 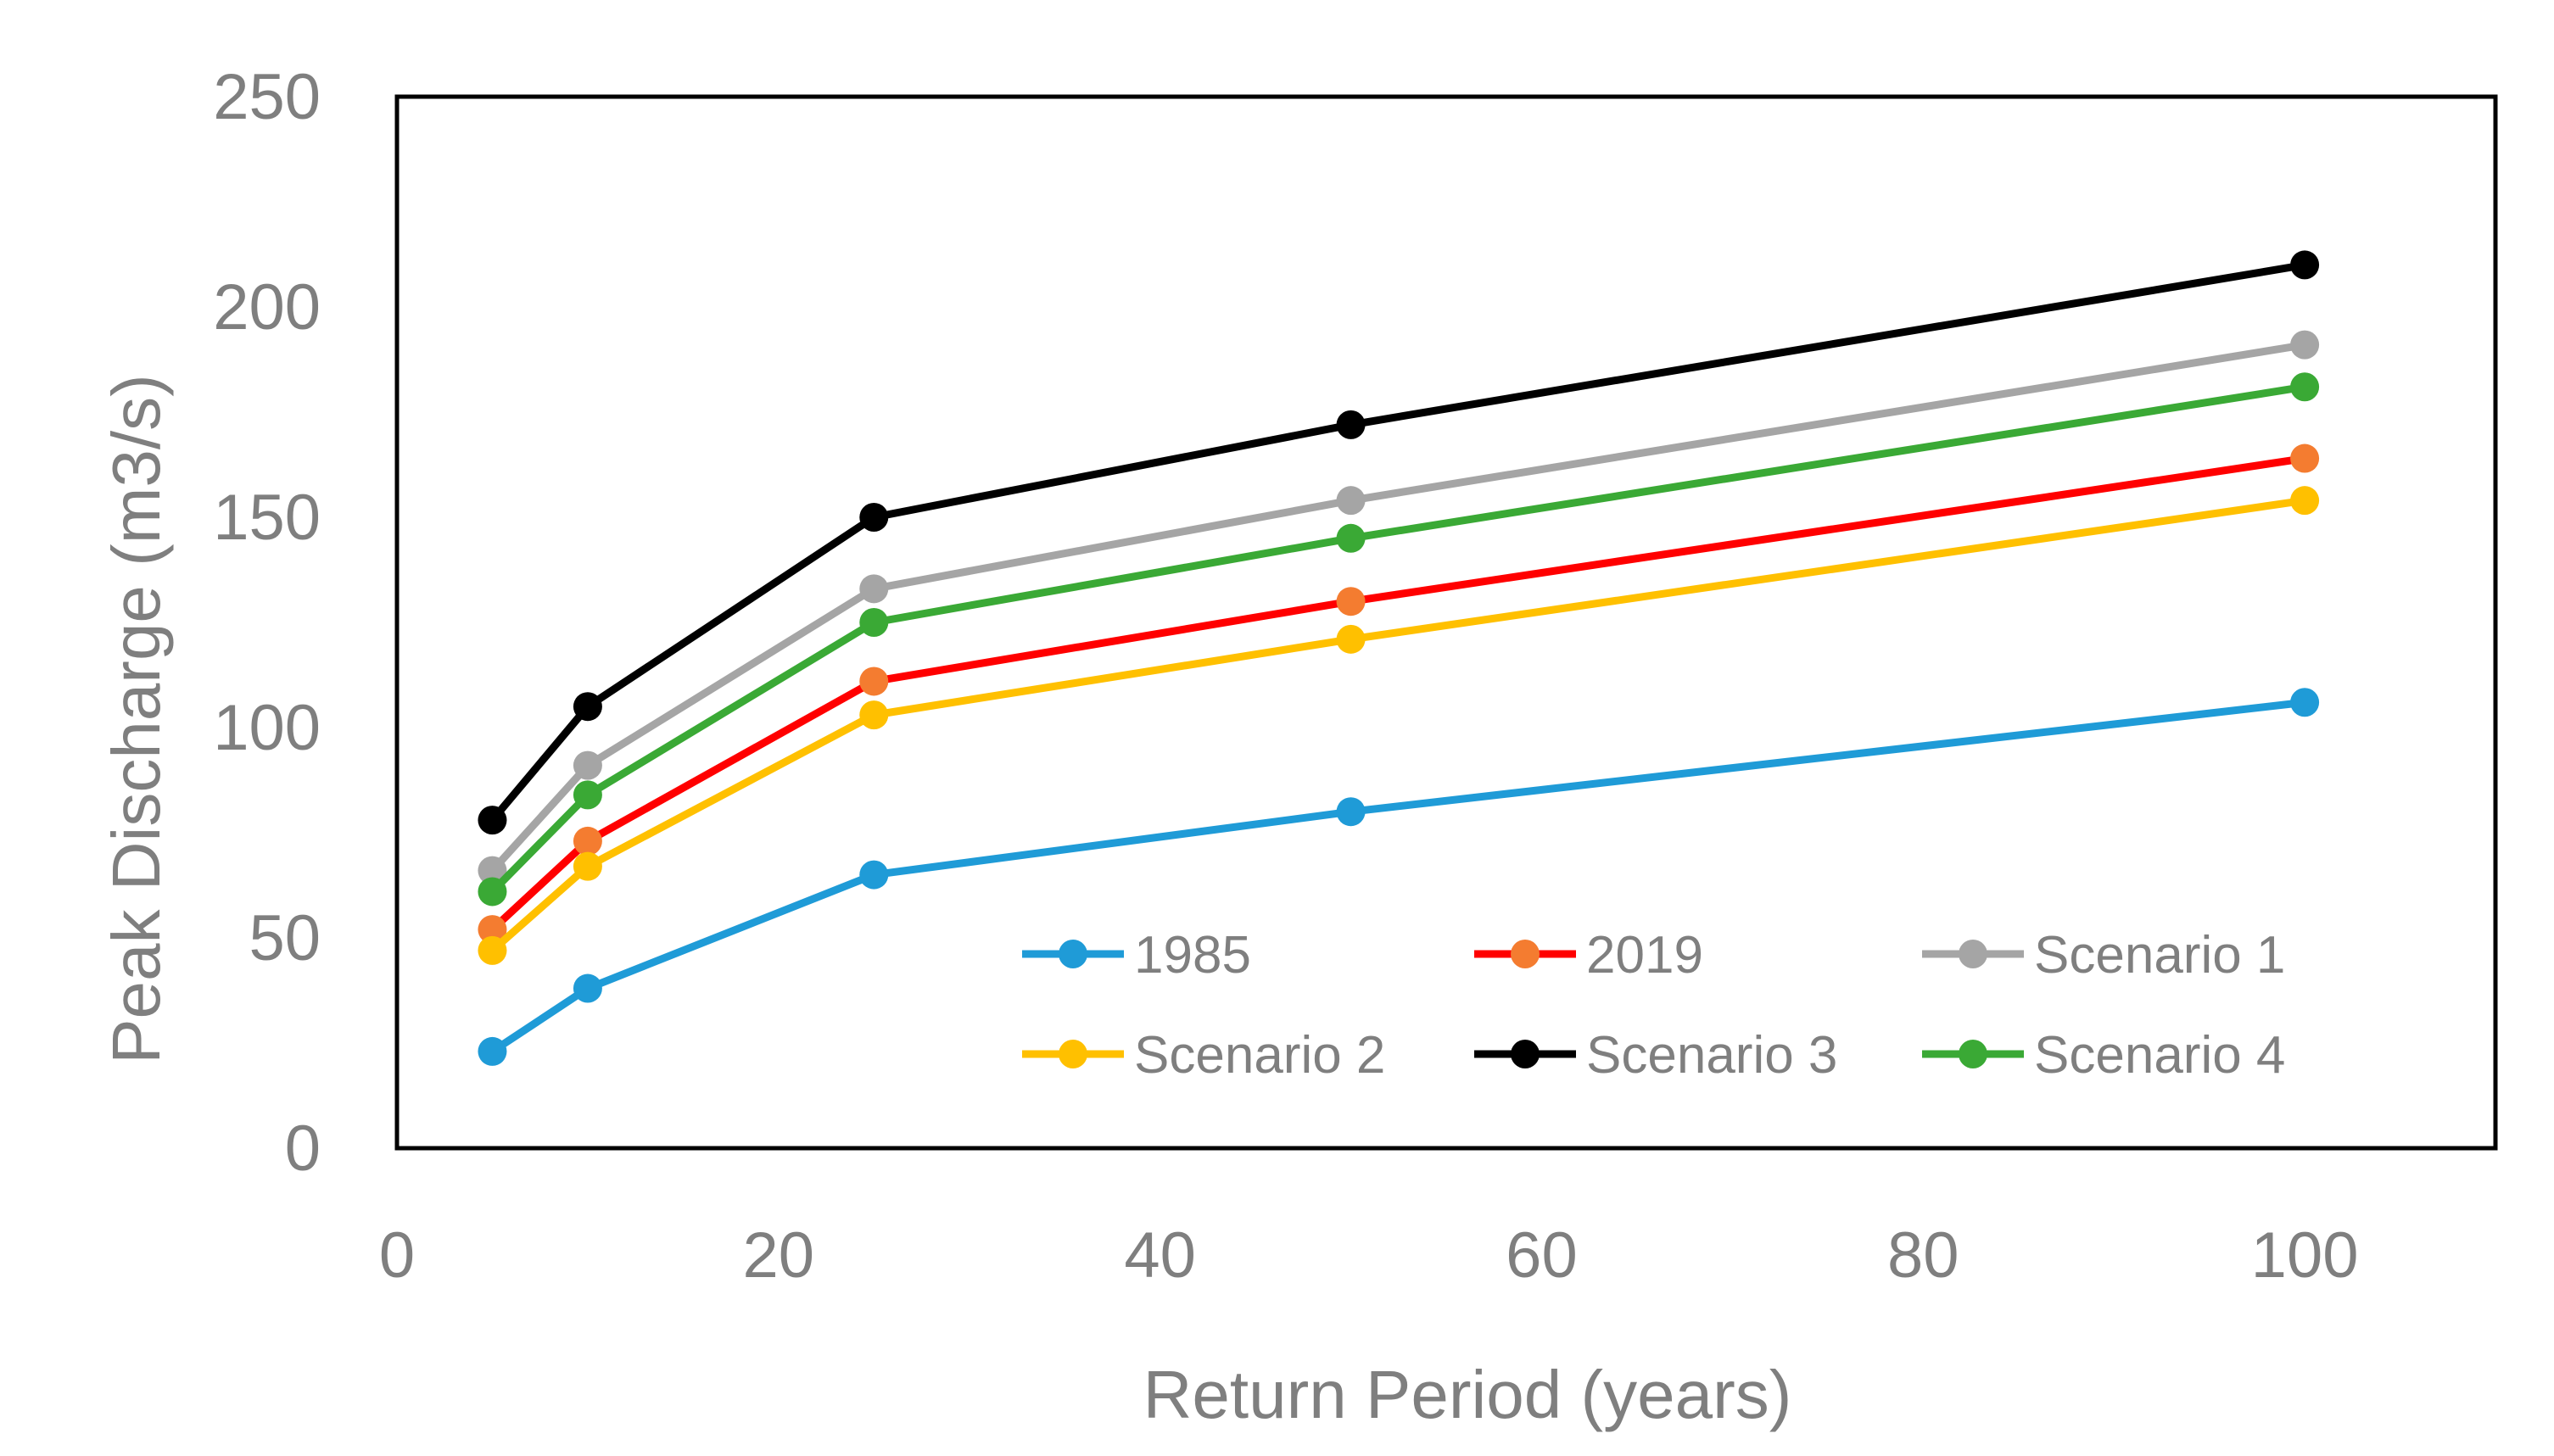 I want to click on point-scenario-4-x100, so click(x=2305, y=387).